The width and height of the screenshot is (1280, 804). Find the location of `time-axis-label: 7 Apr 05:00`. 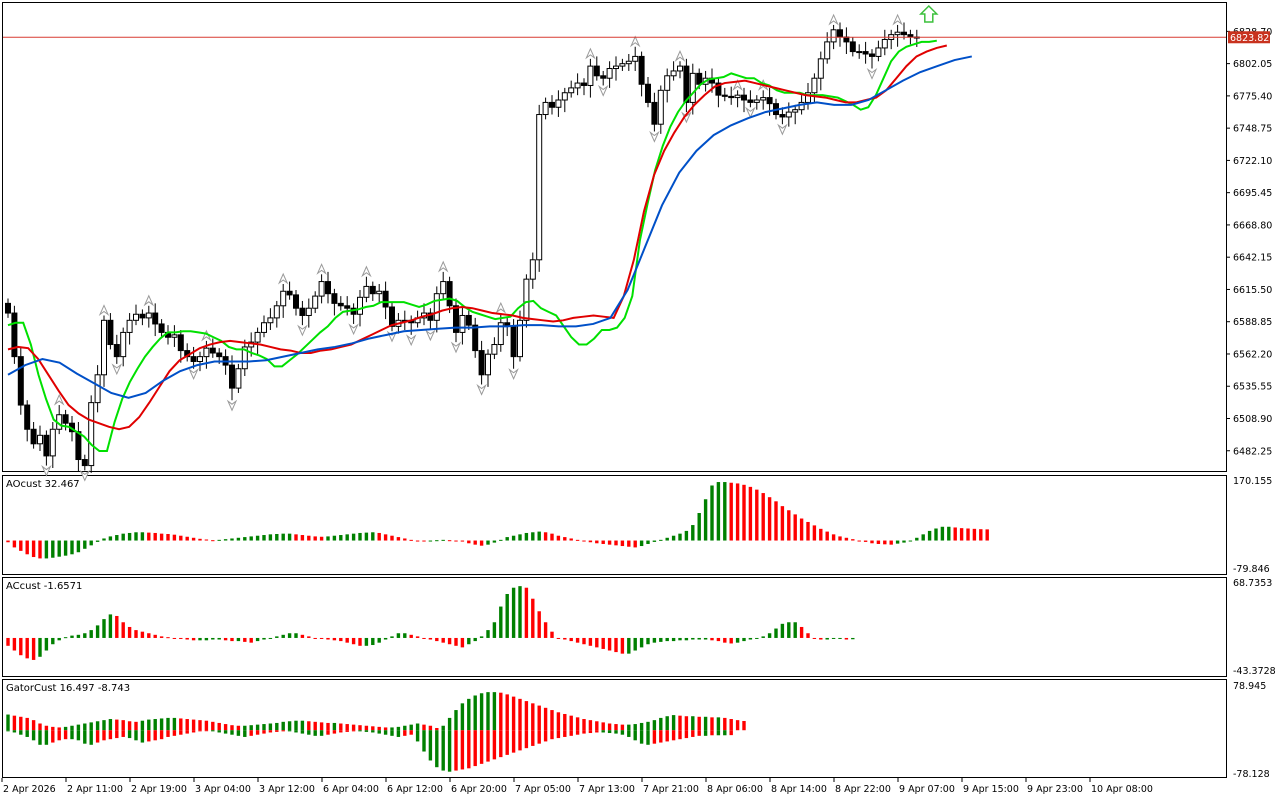

time-axis-label: 7 Apr 05:00 is located at coordinates (543, 789).